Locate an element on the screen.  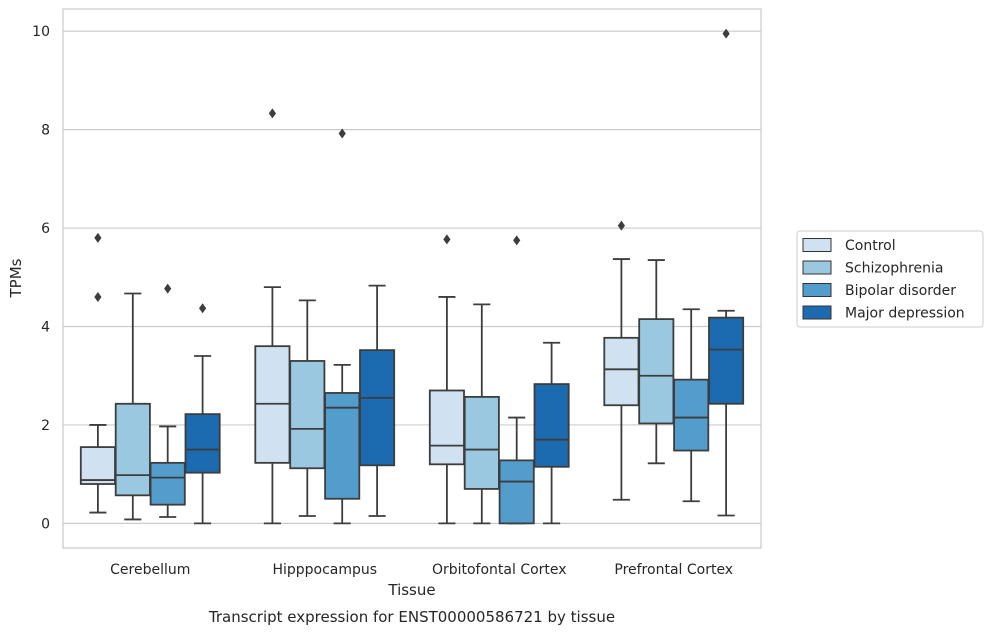
box-bipolar-disorder-prefrontal-cortex is located at coordinates (691, 405).